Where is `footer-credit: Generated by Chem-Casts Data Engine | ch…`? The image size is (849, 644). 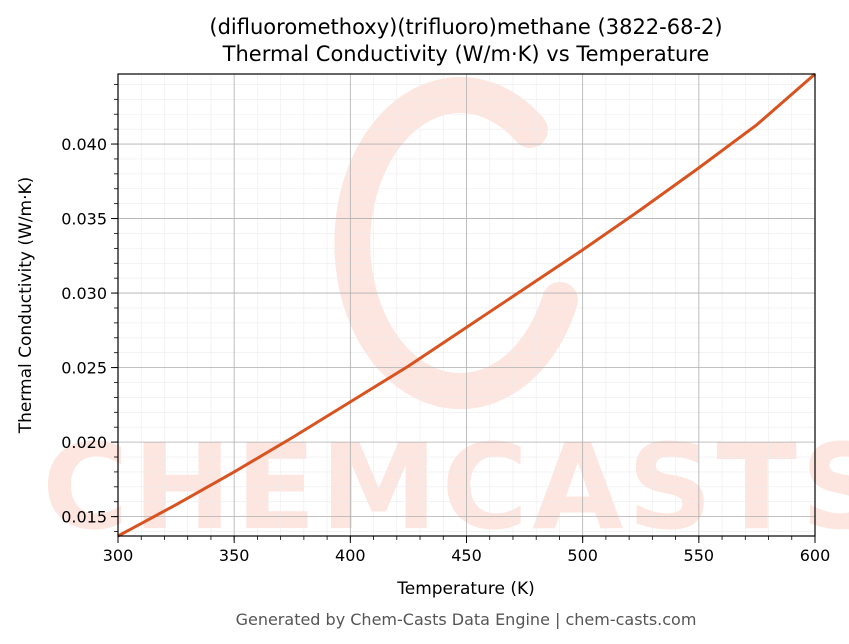
footer-credit: Generated by Chem-Casts Data Engine | ch… is located at coordinates (466, 619).